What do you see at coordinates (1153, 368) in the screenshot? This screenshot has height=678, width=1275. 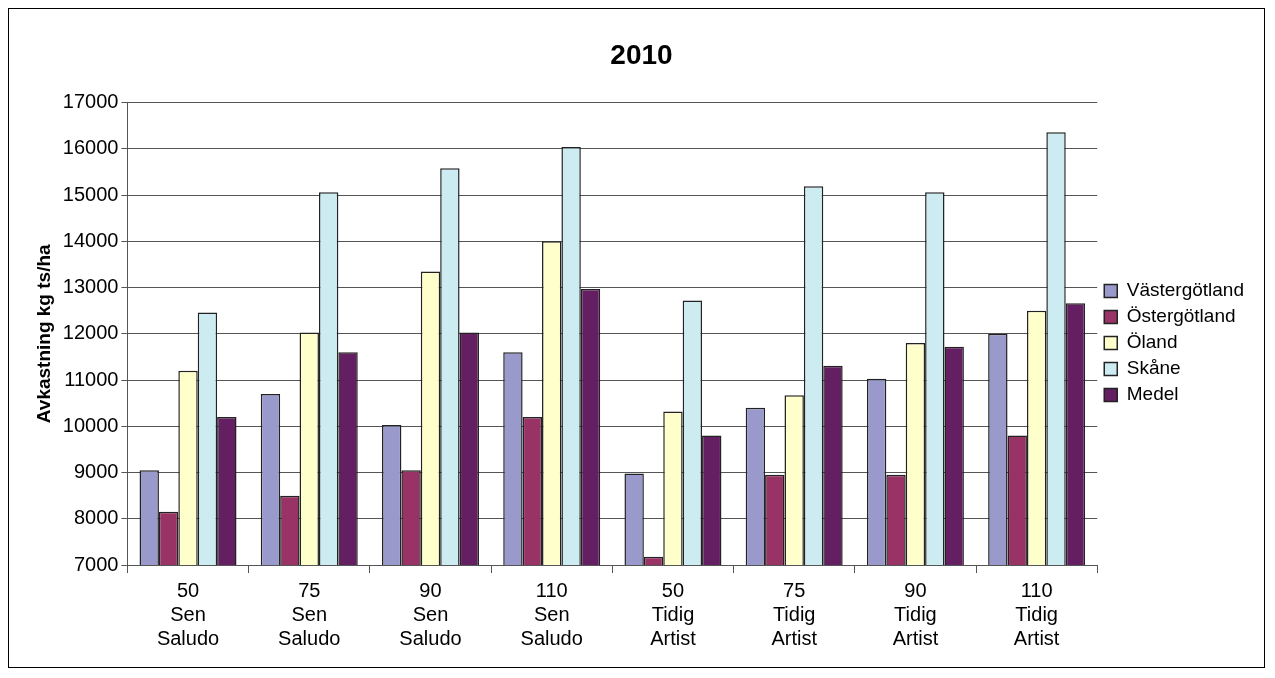 I see `legend-label: Skåne` at bounding box center [1153, 368].